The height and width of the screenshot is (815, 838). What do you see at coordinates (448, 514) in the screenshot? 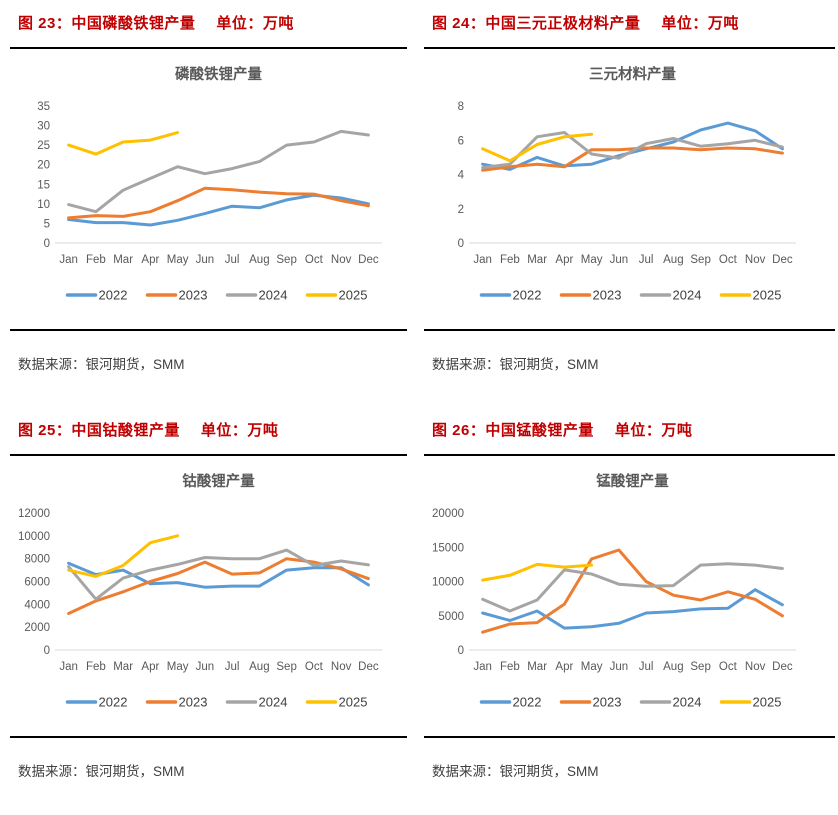
I see `y-axis-tick-label: 20000` at bounding box center [448, 514].